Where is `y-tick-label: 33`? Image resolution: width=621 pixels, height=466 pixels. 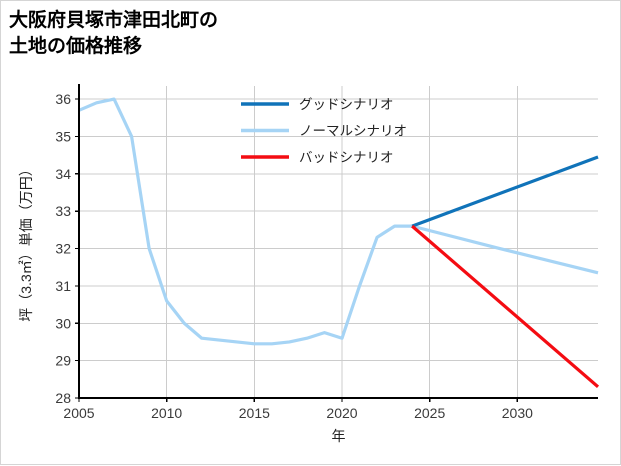 y-tick-label: 33 is located at coordinates (63, 211).